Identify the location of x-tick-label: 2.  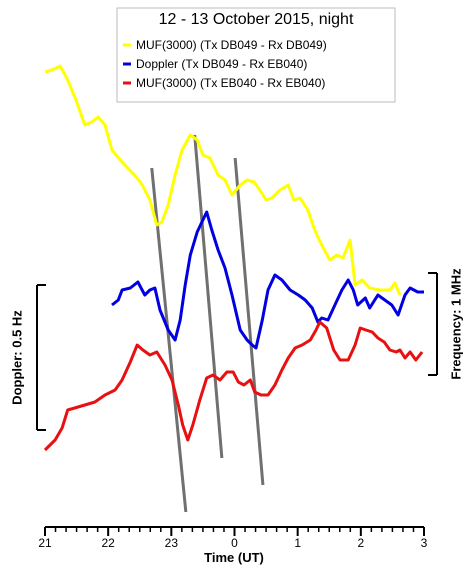
(360, 543).